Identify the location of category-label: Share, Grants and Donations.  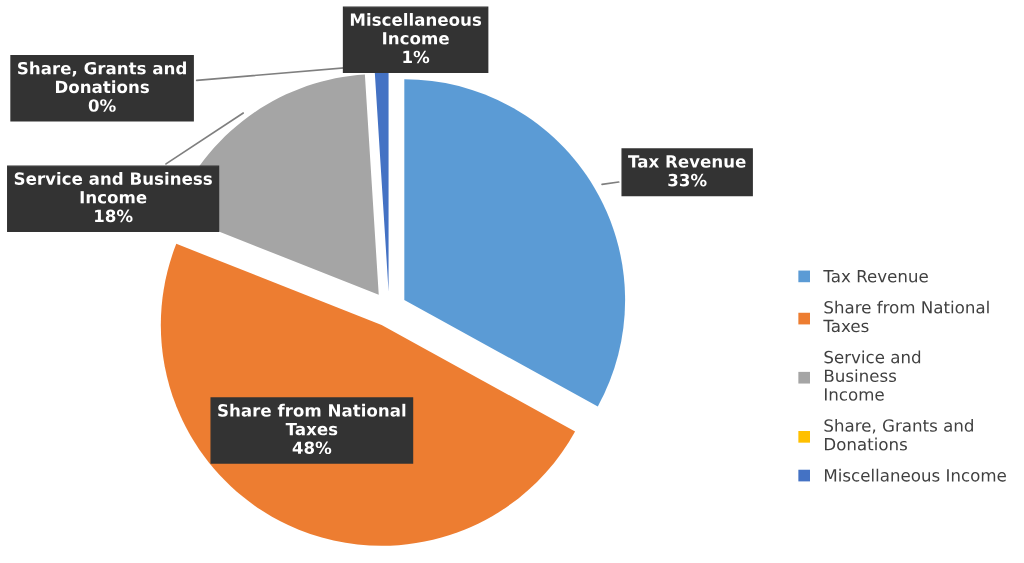
(102, 77).